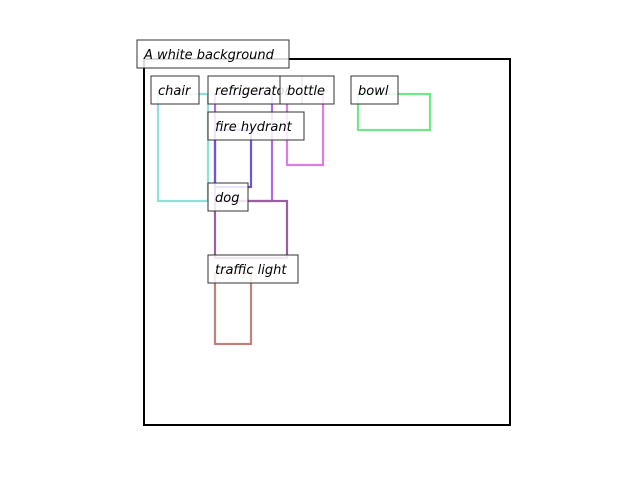  I want to click on bbox-traffic-light, so click(233, 308).